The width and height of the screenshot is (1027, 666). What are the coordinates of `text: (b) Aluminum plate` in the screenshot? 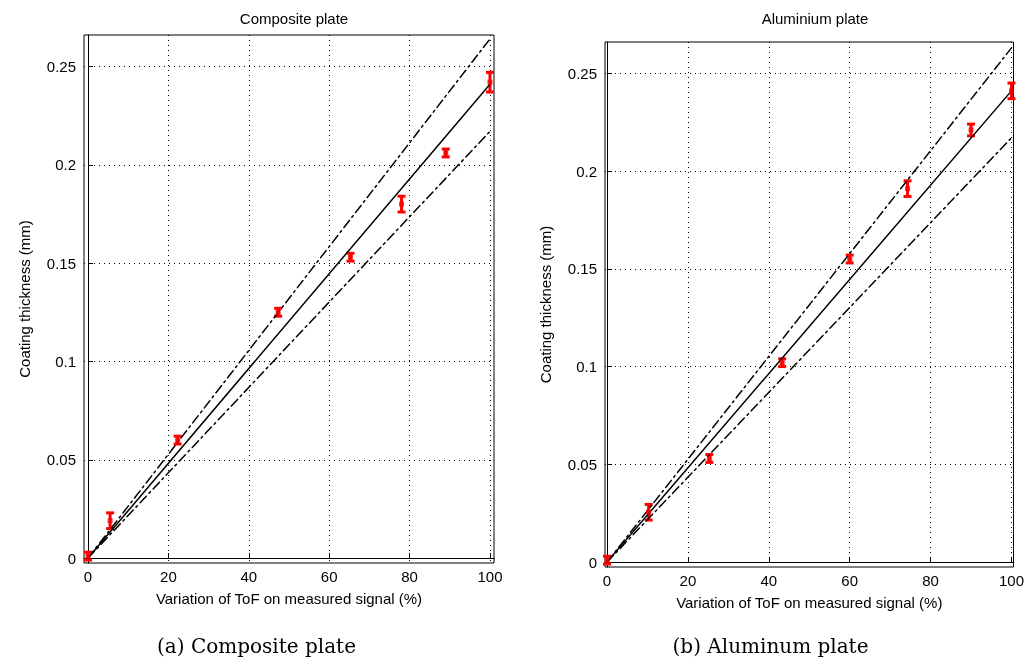 It's located at (770, 646).